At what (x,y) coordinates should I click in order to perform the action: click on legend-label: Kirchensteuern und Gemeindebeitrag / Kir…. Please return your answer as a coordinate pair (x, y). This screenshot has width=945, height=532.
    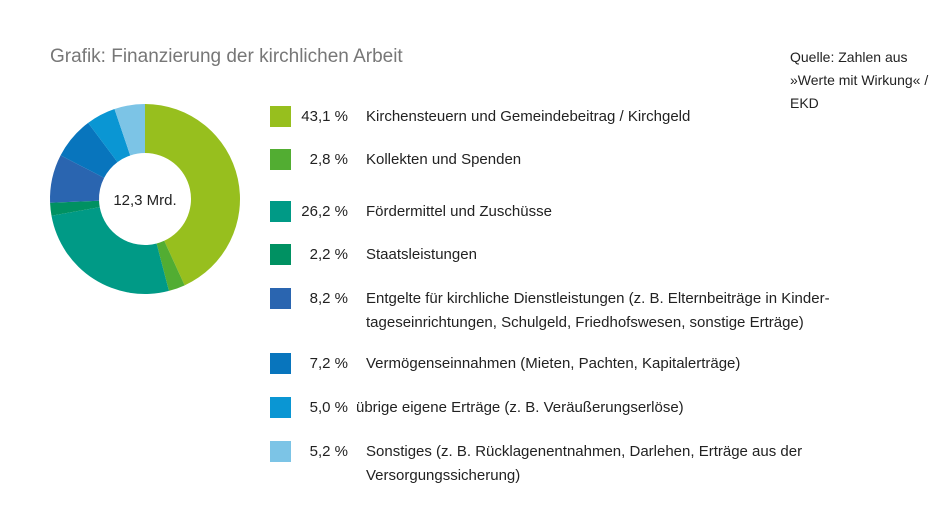
    Looking at the image, I should click on (528, 116).